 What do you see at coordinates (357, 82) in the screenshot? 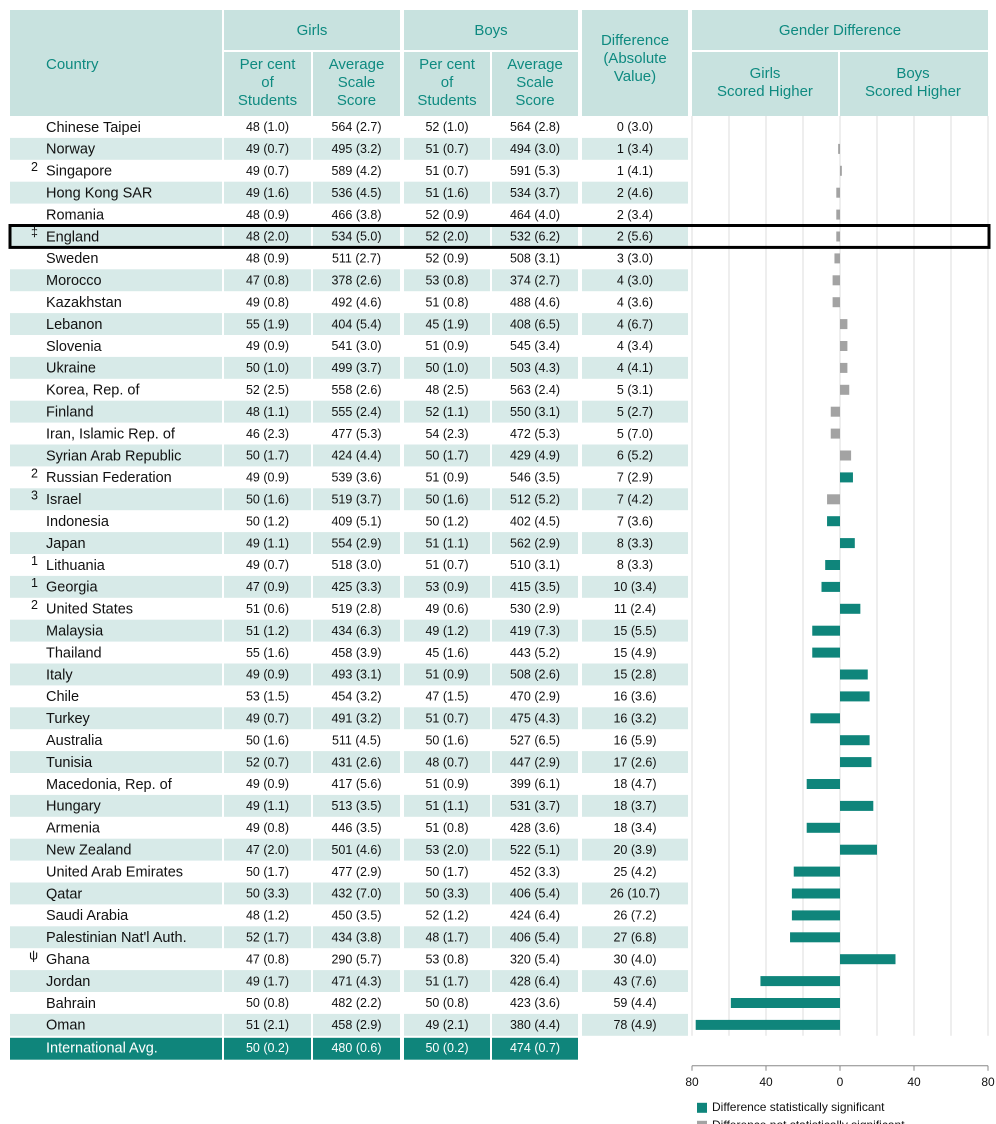
I see `header-text: Scale` at bounding box center [357, 82].